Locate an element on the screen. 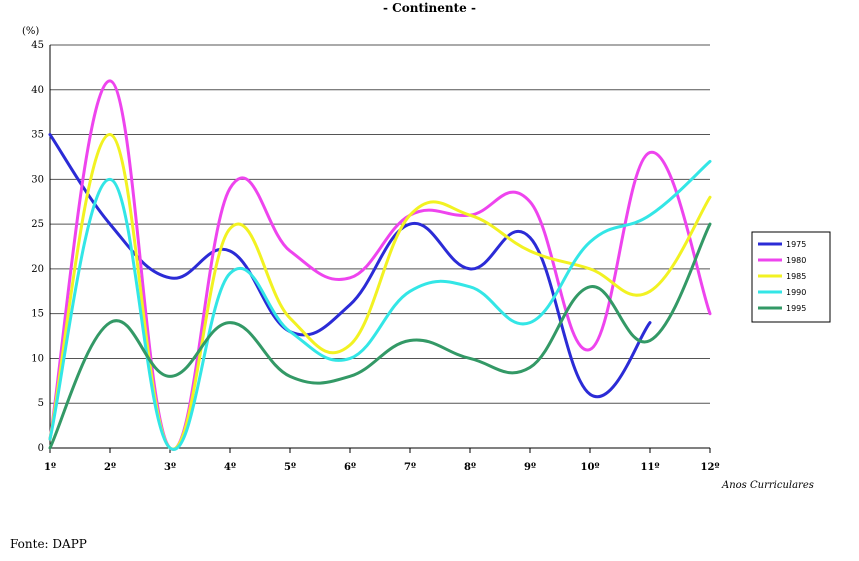 The height and width of the screenshot is (561, 859). y-tick-label: 30 is located at coordinates (37, 179).